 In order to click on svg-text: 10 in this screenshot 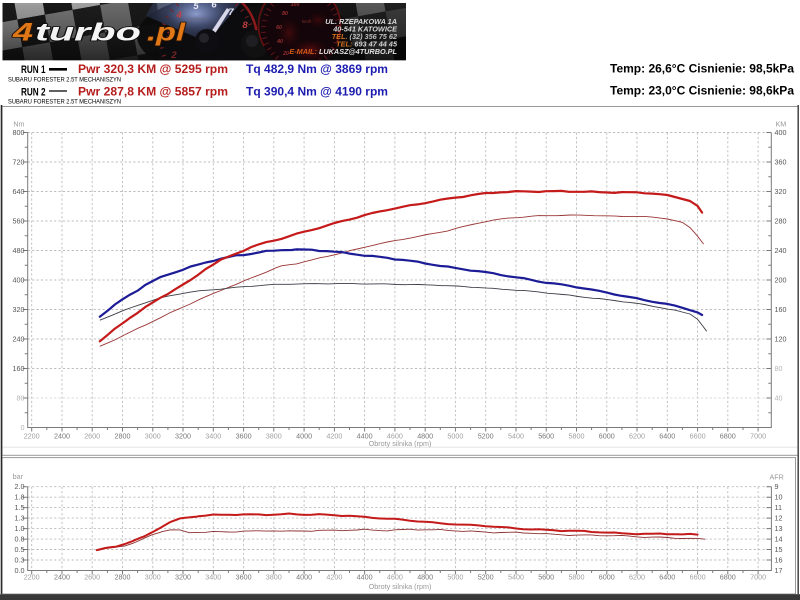, I will do `click(779, 497)`.